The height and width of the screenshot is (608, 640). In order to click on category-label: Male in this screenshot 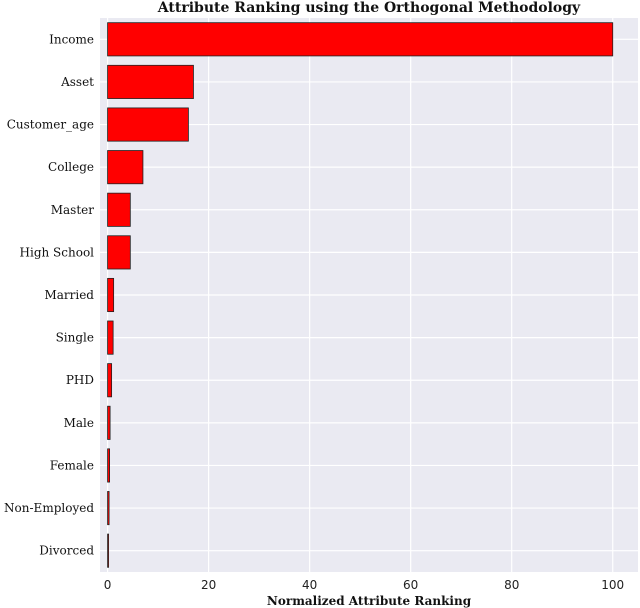, I will do `click(79, 423)`.